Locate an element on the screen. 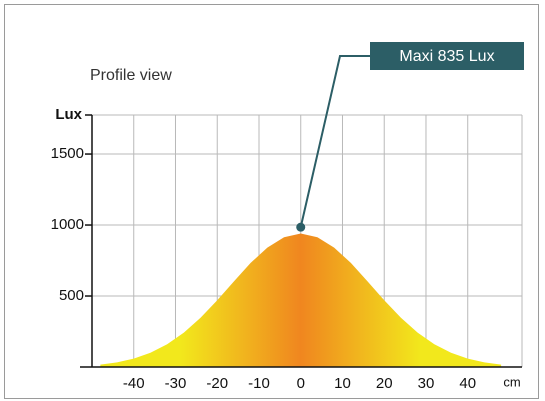 This screenshot has height=401, width=545. x-tick-label: 40 is located at coordinates (467, 383).